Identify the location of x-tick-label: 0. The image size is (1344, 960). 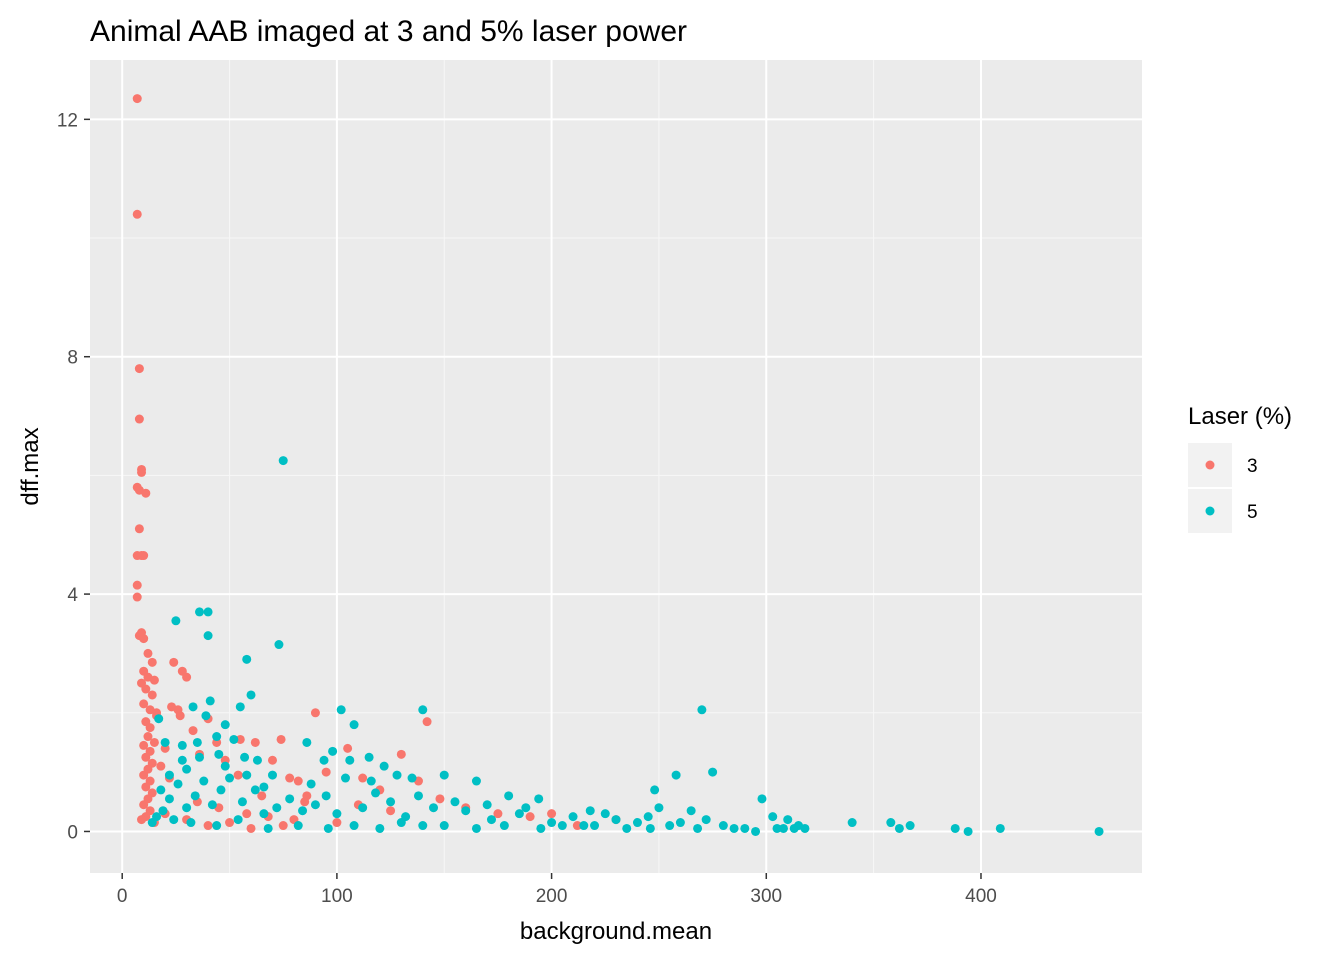
(122, 896).